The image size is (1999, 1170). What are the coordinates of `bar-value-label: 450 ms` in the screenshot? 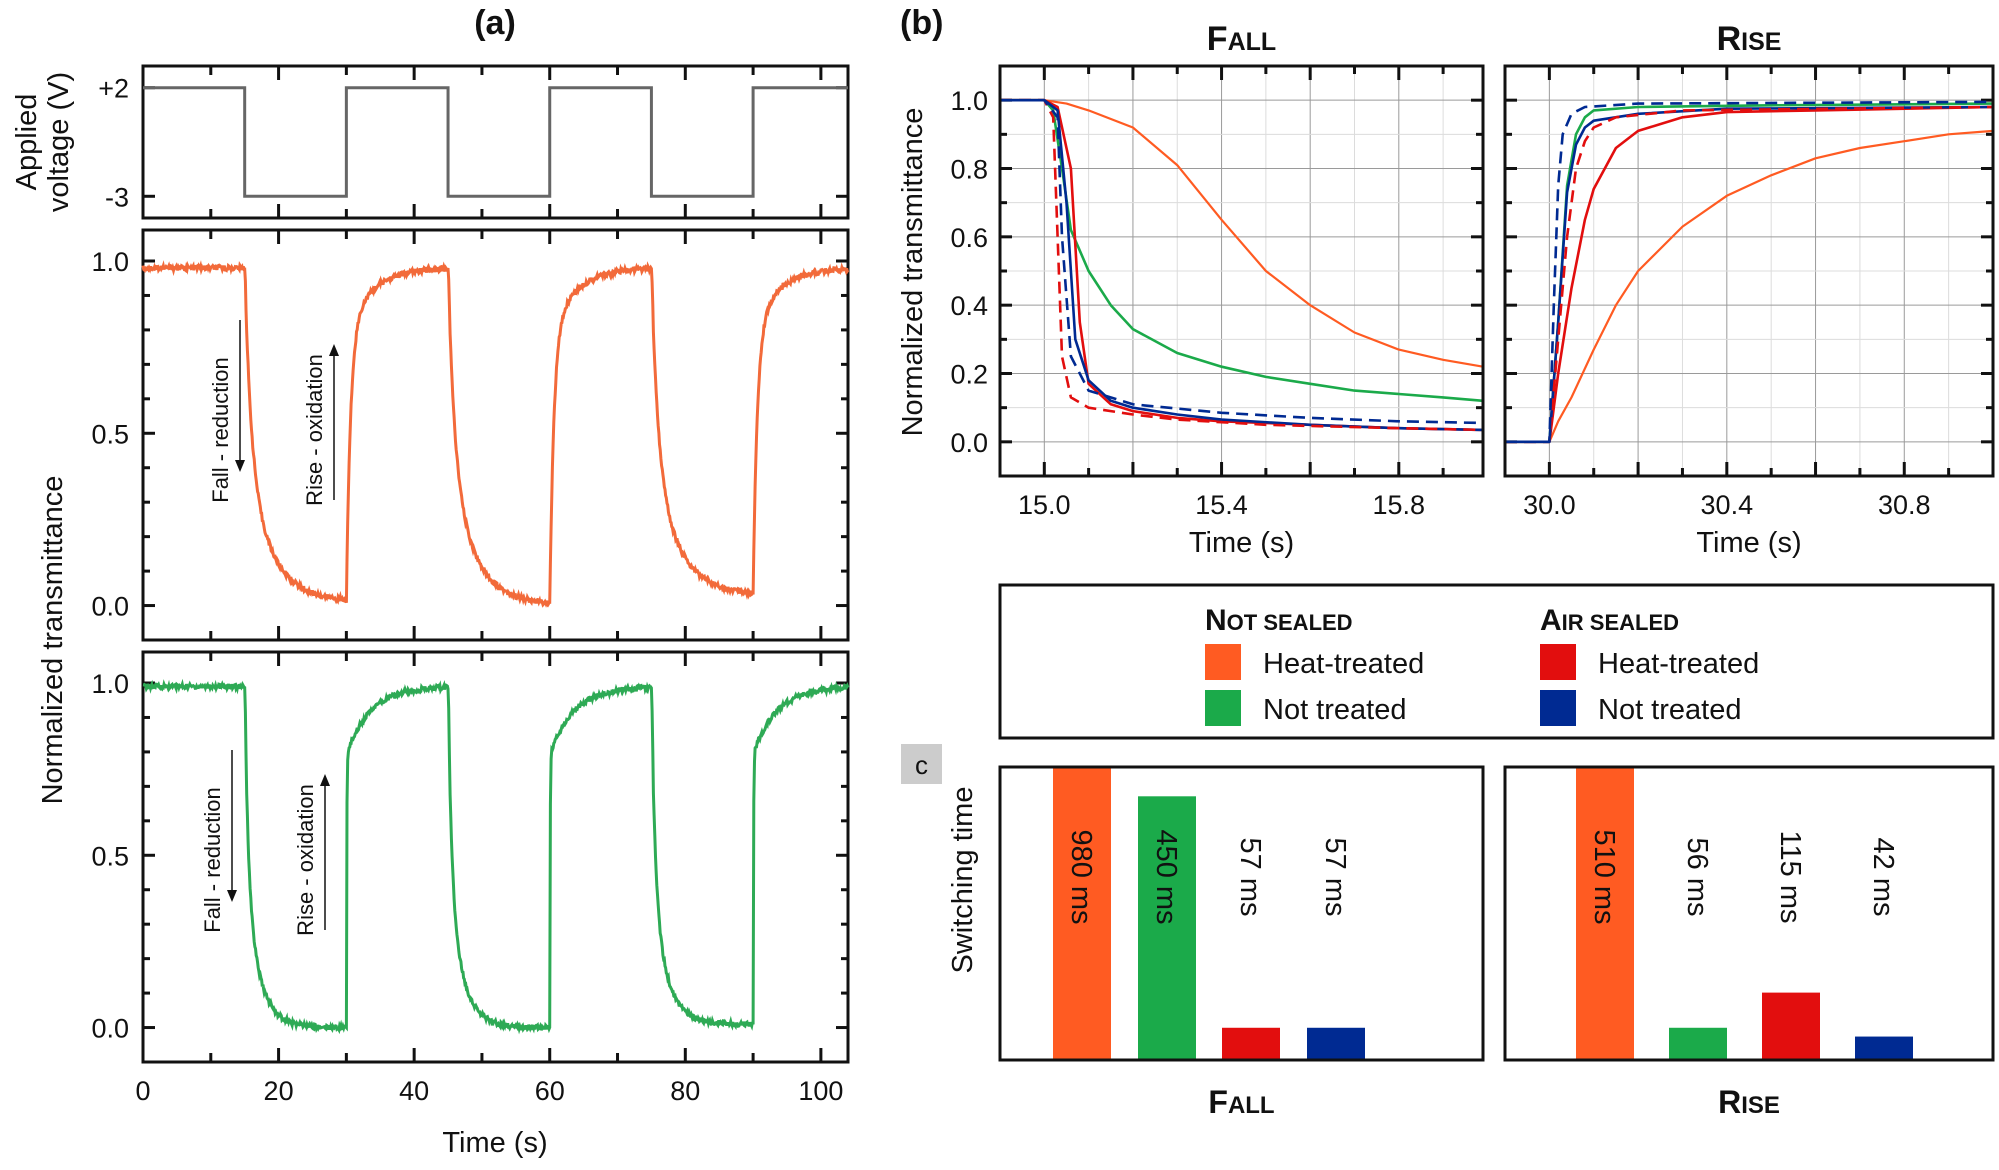 It's located at (1166, 876).